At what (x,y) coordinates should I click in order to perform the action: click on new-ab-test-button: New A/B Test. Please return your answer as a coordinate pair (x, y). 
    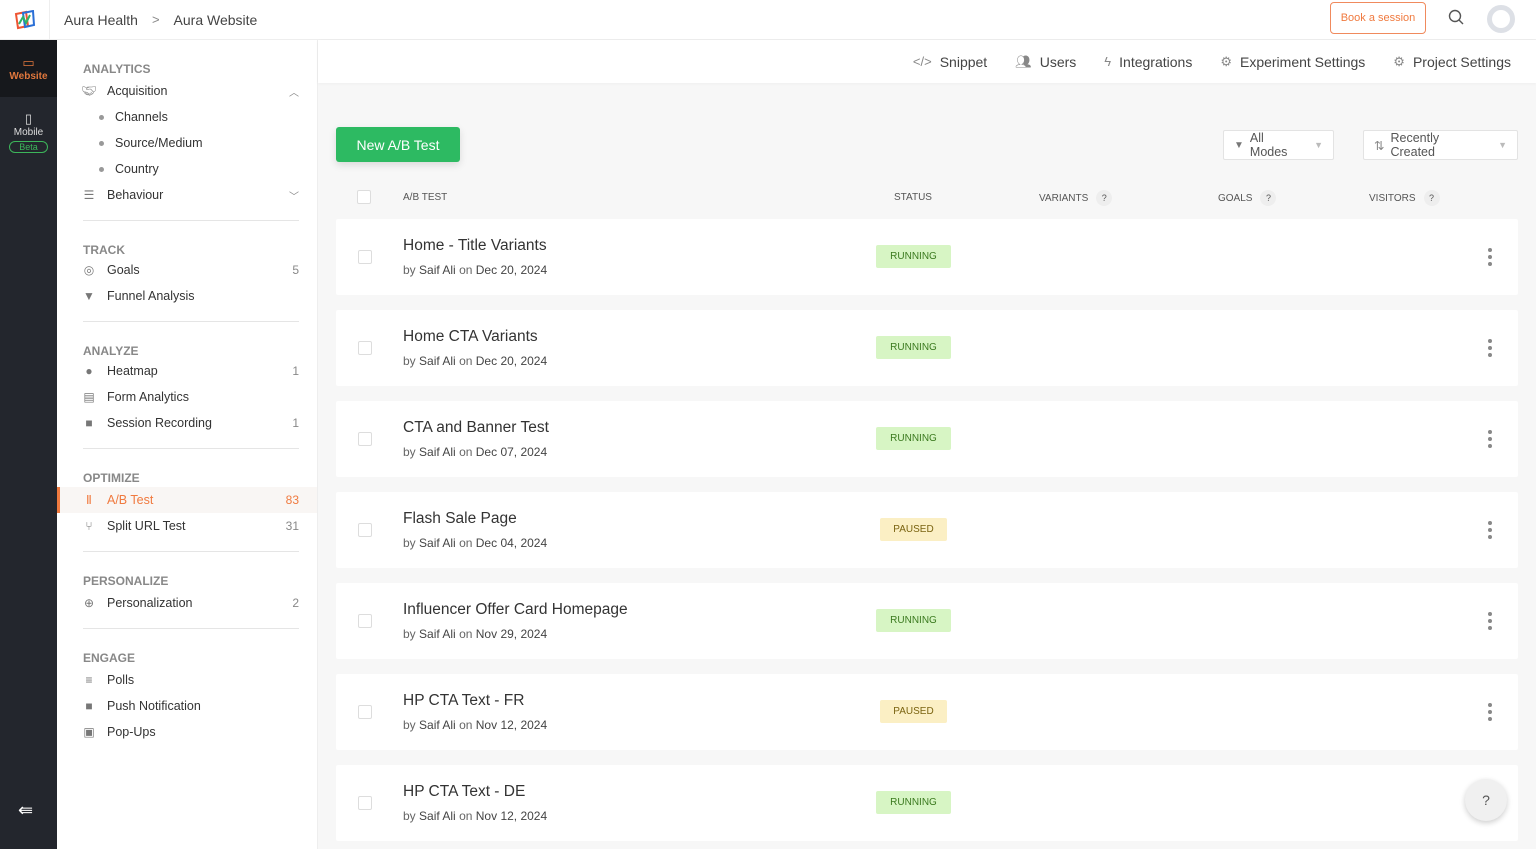
    Looking at the image, I should click on (398, 144).